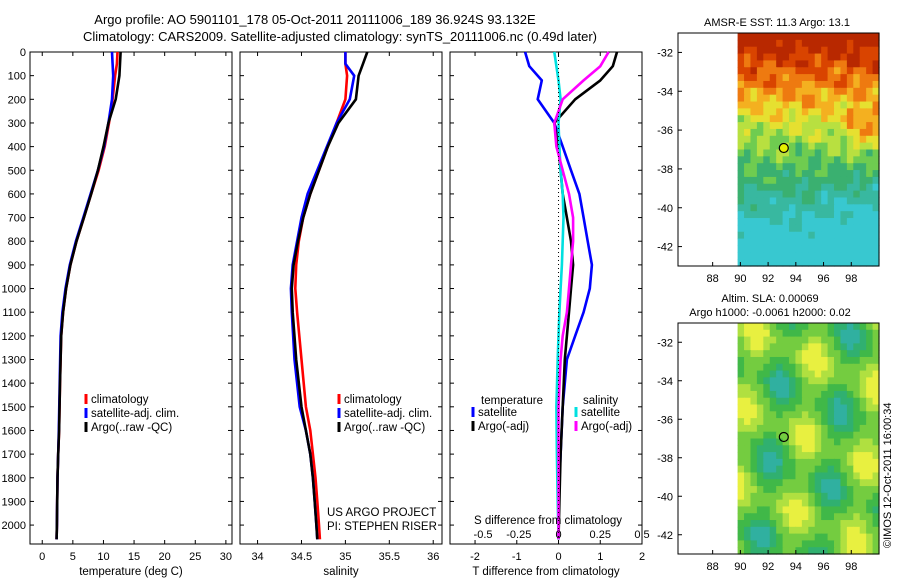  I want to click on x-tick-label: 34, so click(257, 557).